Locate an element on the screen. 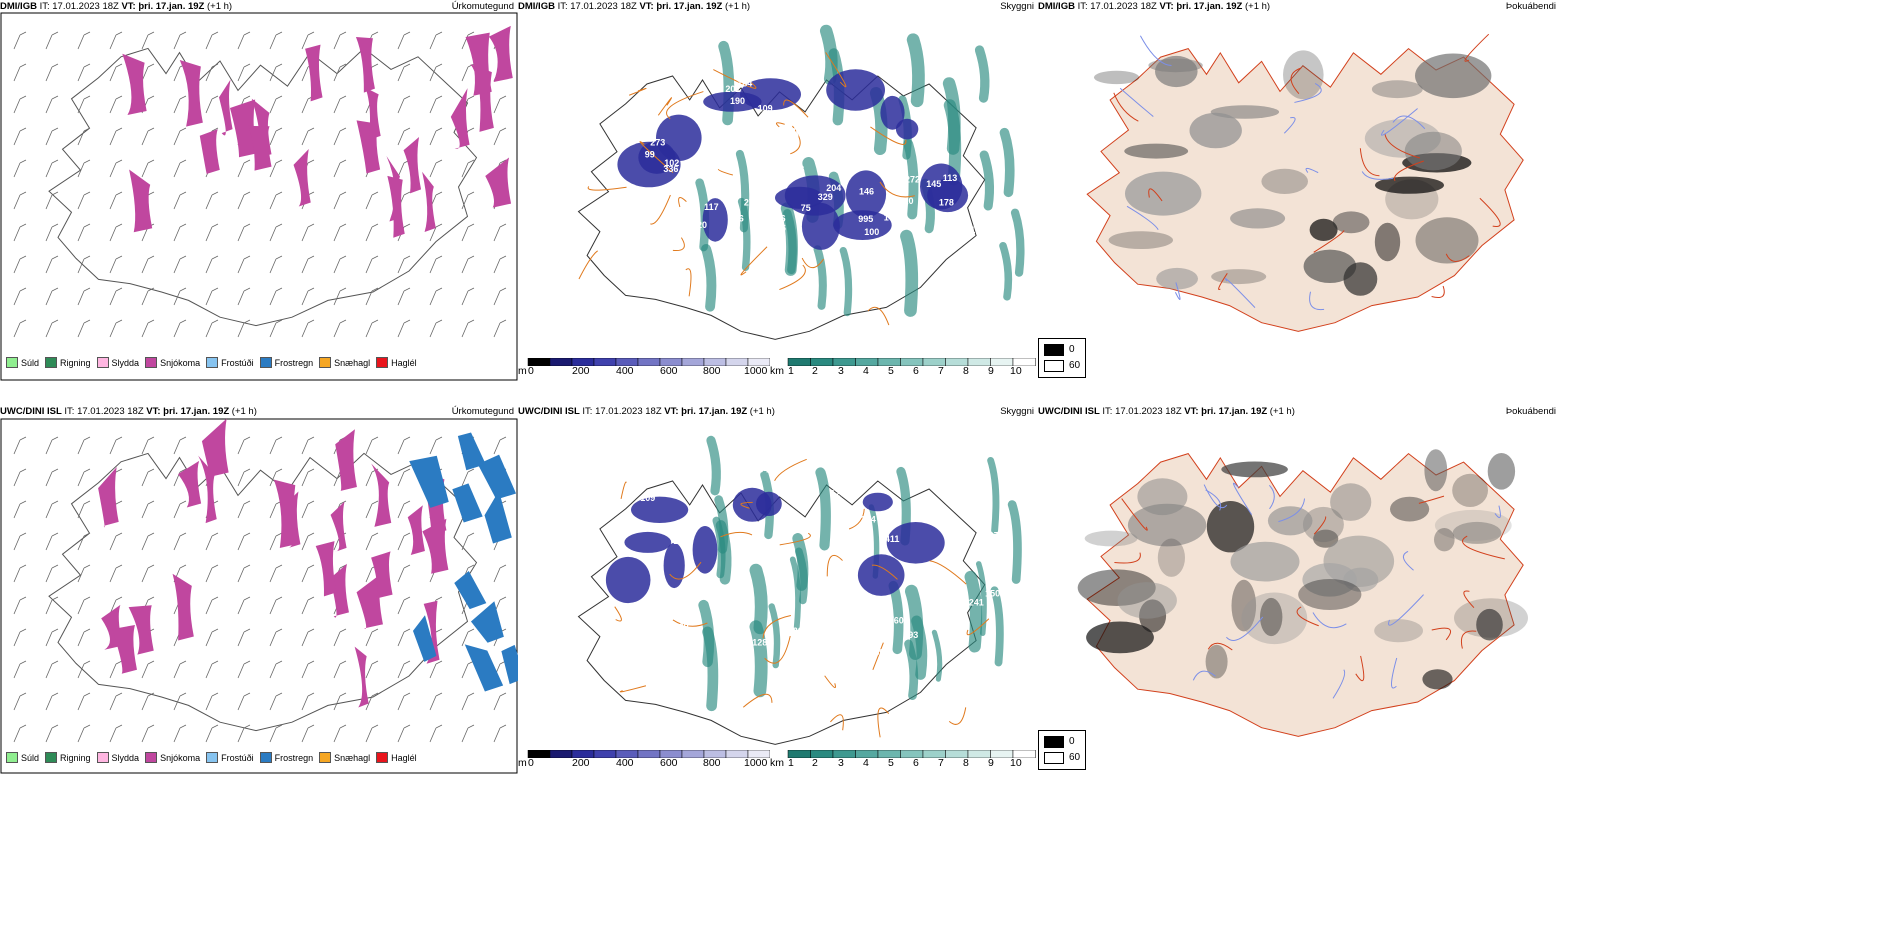 The height and width of the screenshot is (950, 1900). visibility-value-label: 109 is located at coordinates (647, 498).